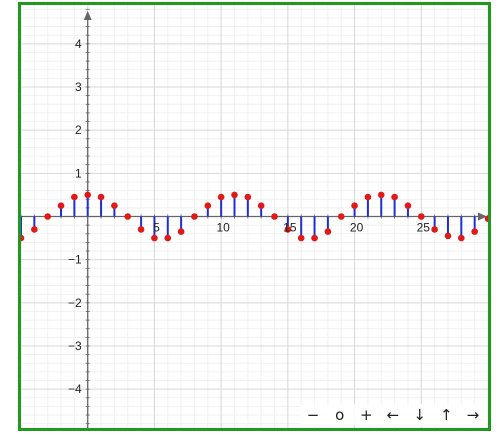 The height and width of the screenshot is (437, 501). What do you see at coordinates (223, 228) in the screenshot?
I see `x-tick-label: 10` at bounding box center [223, 228].